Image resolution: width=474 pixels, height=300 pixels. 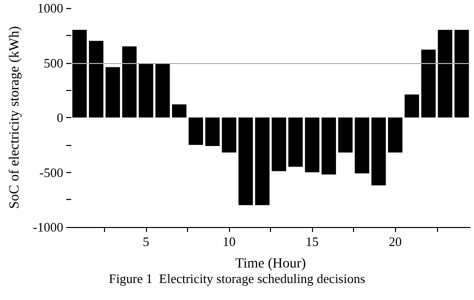 I want to click on y-tick-label: -1000, so click(x=48, y=227).